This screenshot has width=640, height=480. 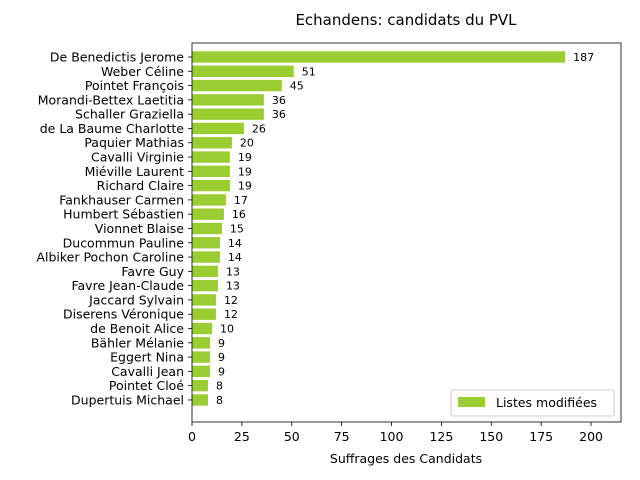 I want to click on legend-swatch, so click(x=471, y=402).